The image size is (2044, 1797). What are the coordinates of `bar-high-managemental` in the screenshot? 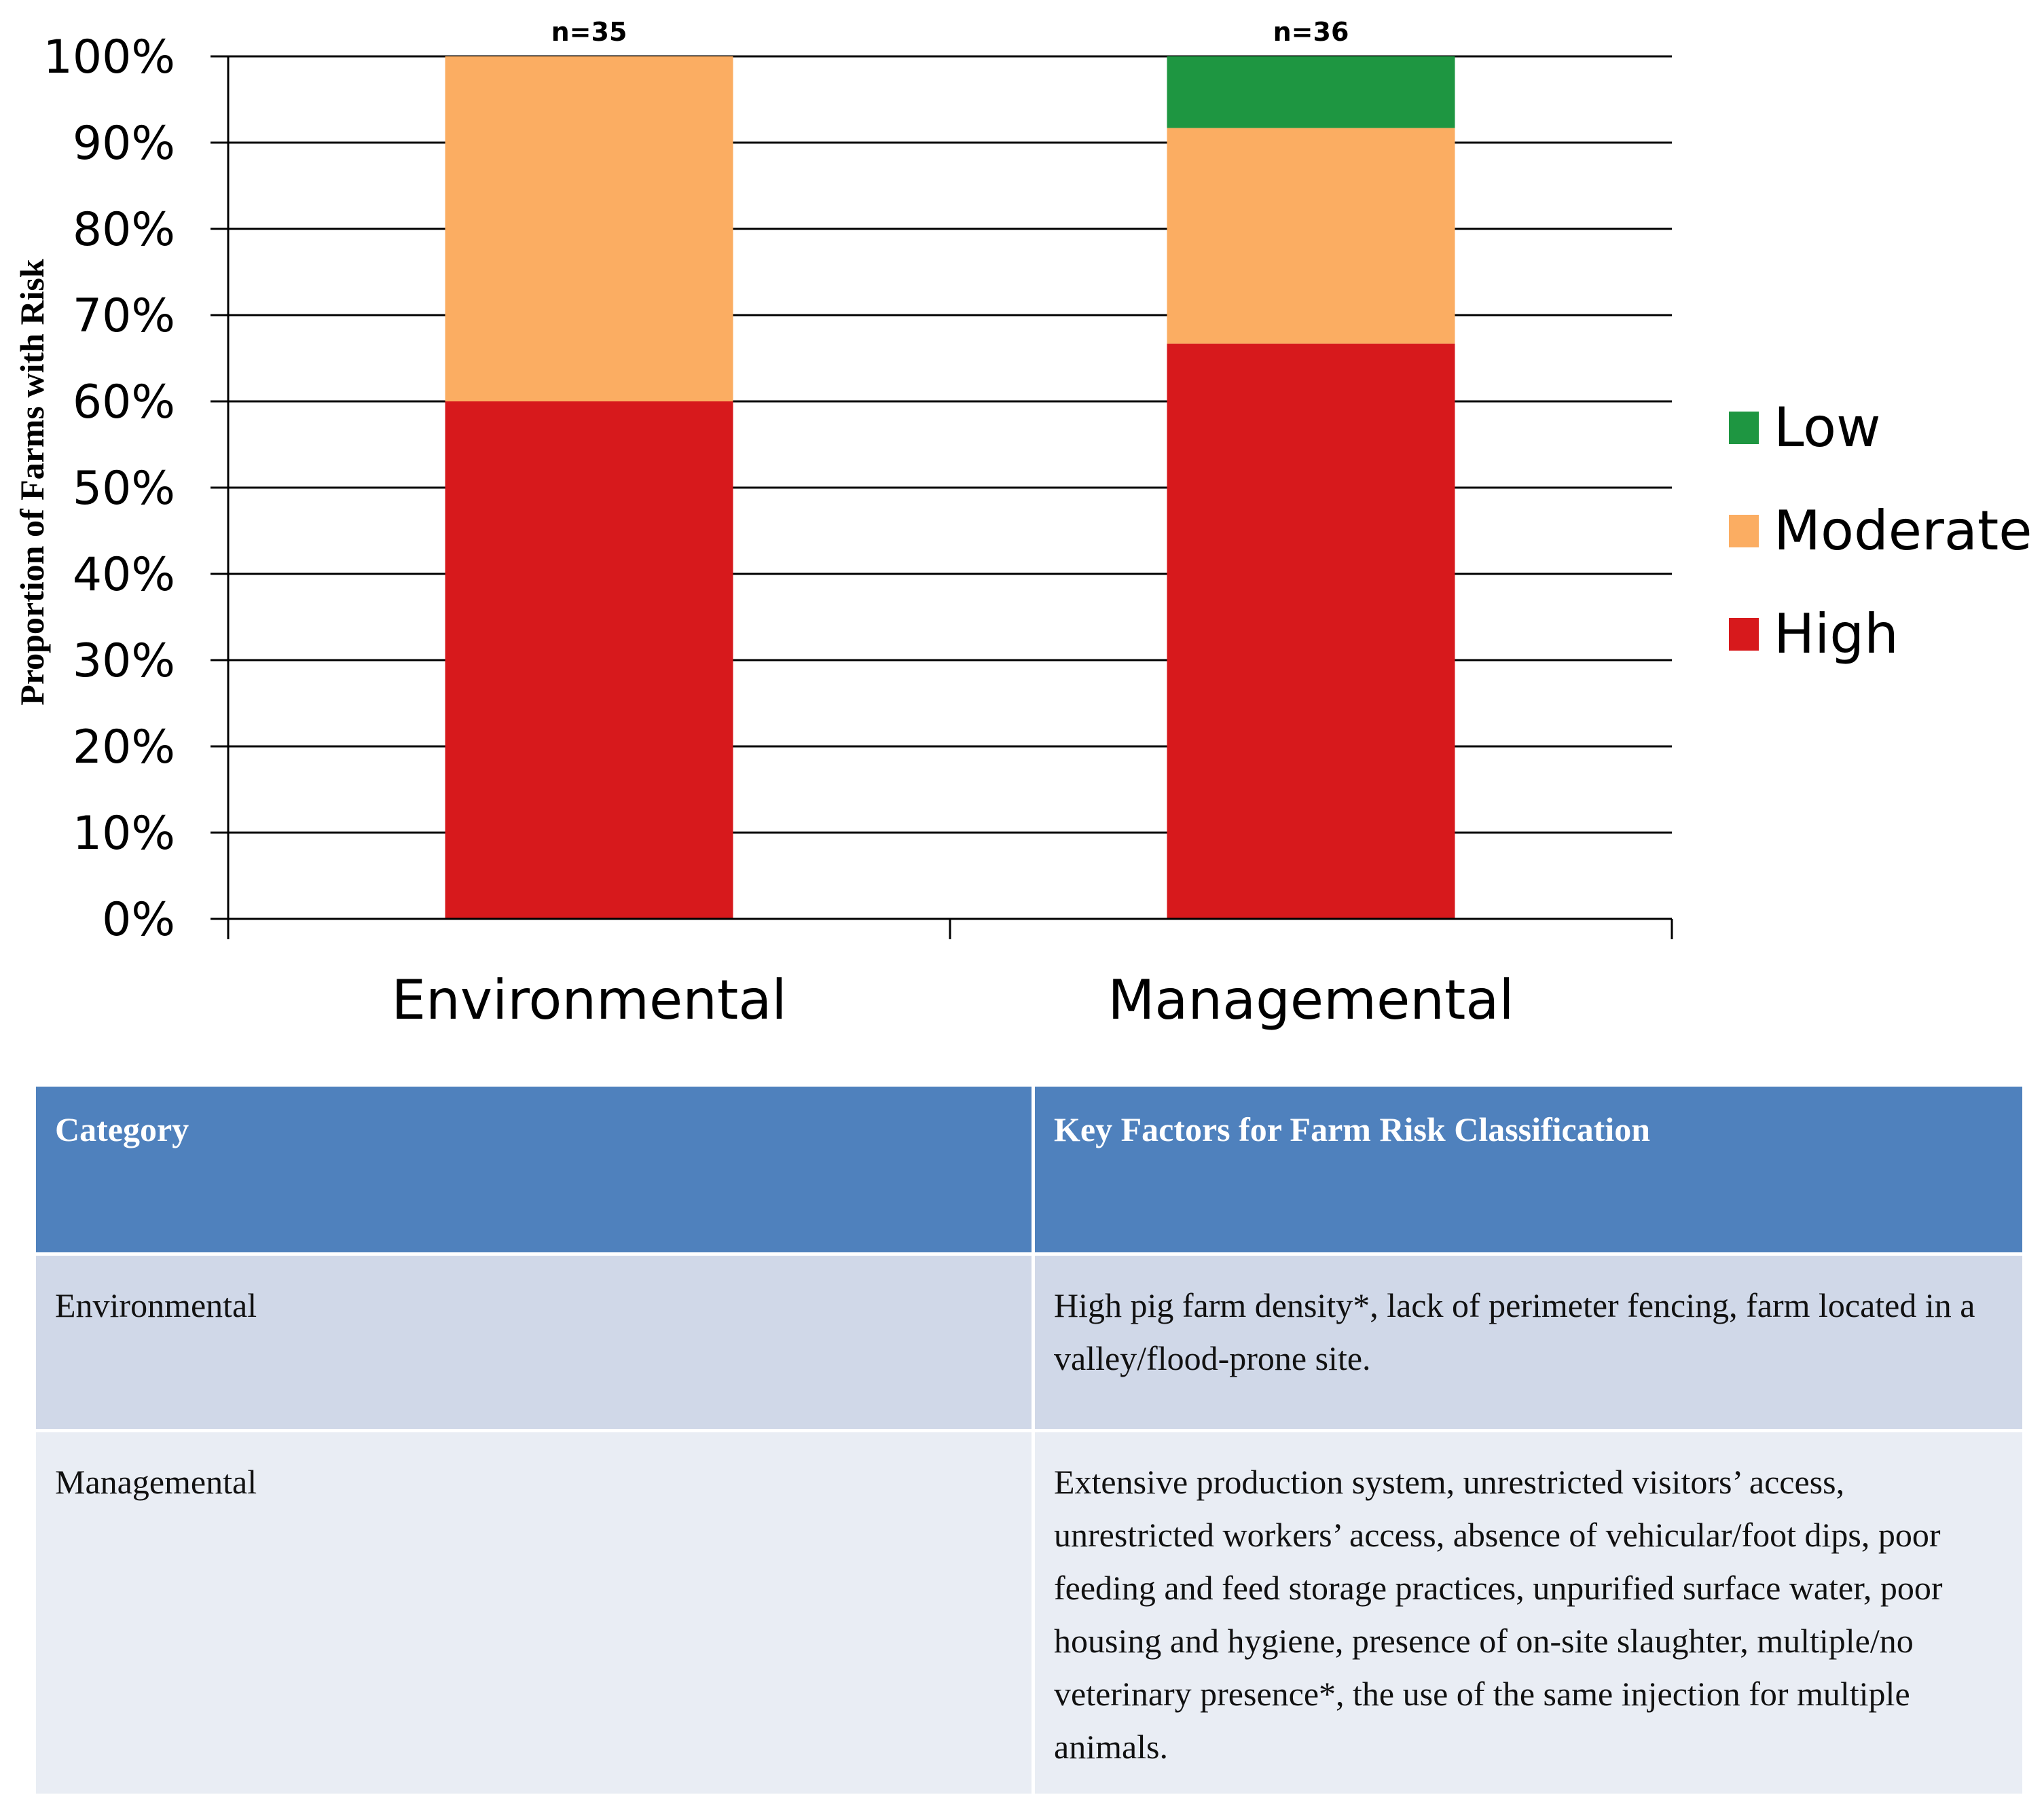 It's located at (1311, 631).